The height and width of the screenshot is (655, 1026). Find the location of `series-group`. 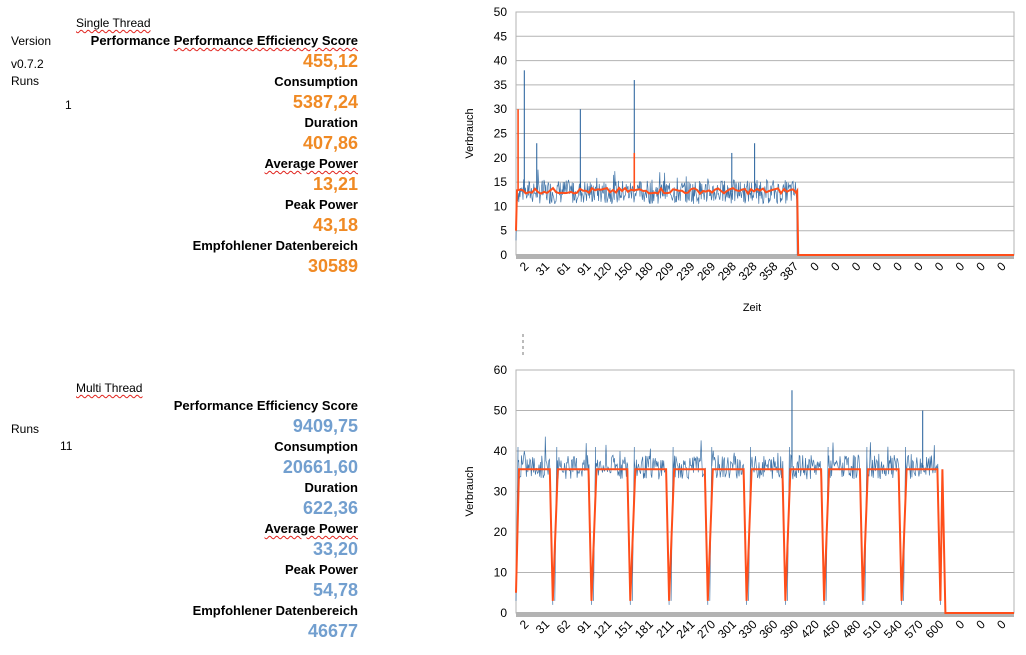

series-group is located at coordinates (764, 163).